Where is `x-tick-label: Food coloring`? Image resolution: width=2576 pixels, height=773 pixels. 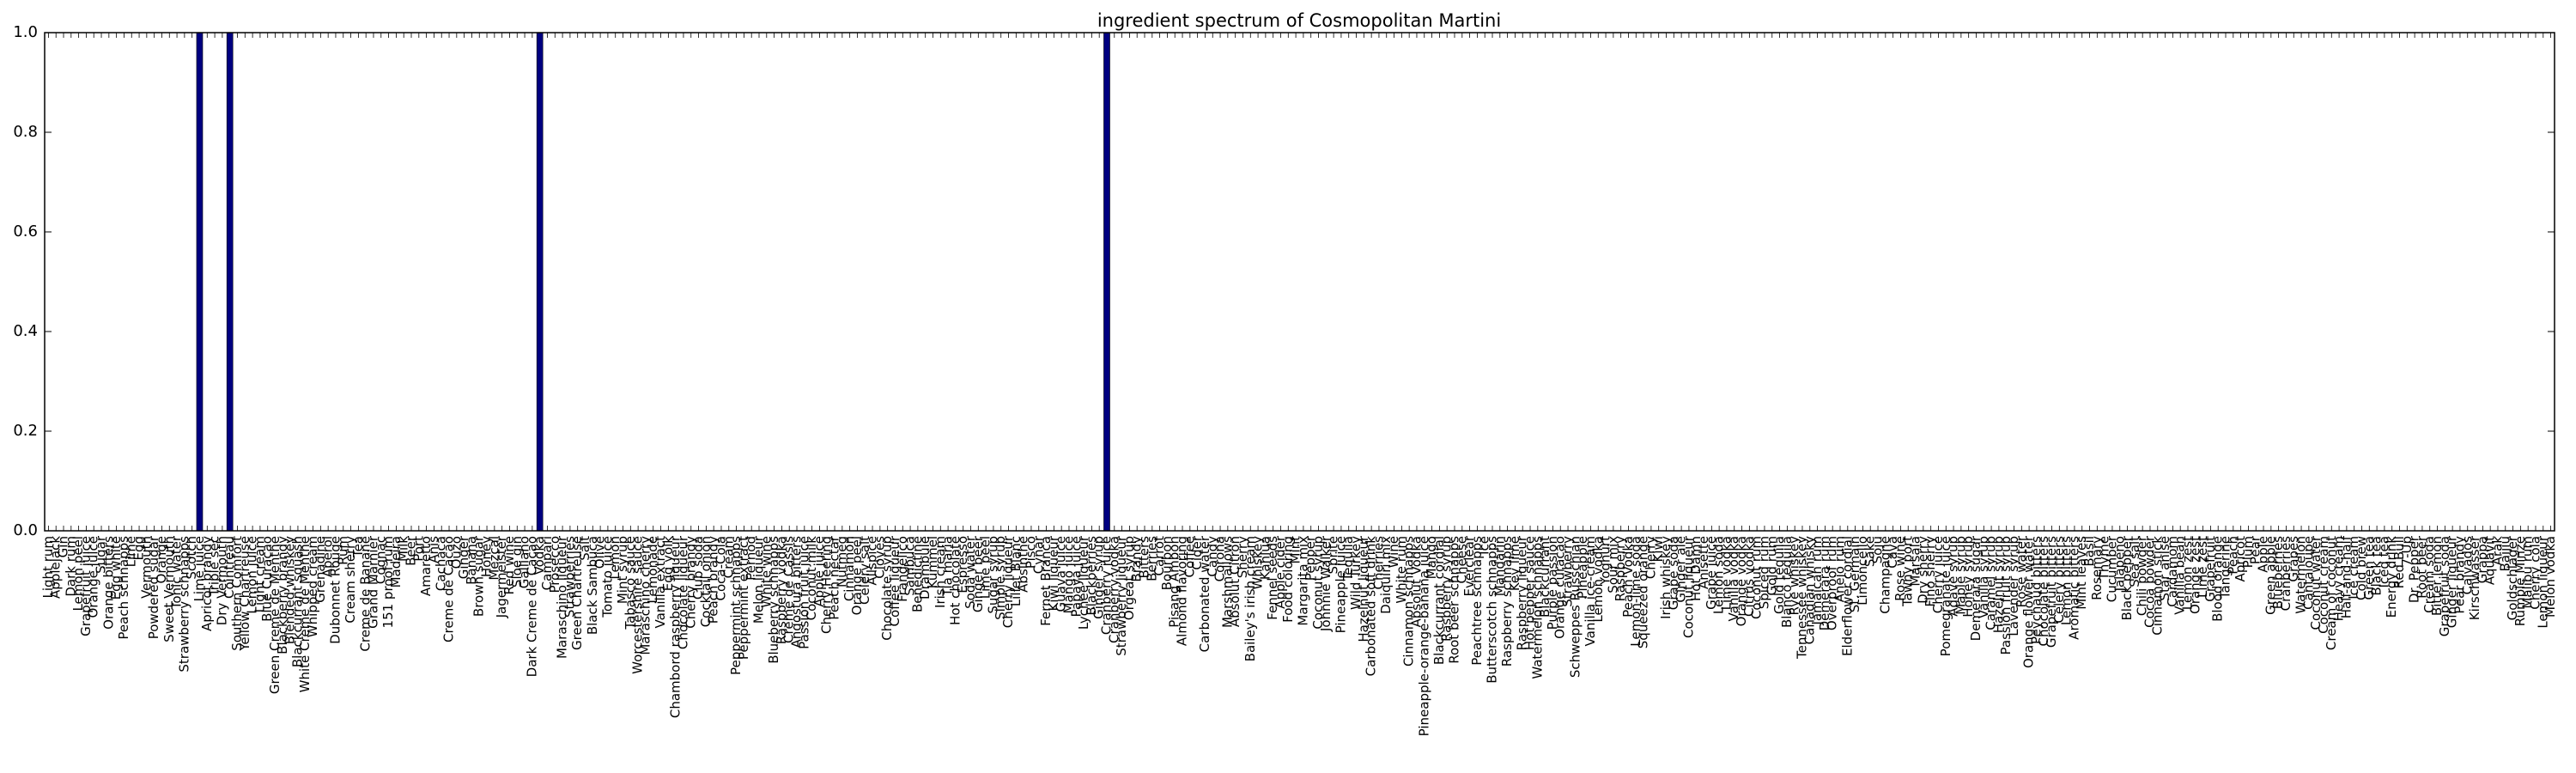 x-tick-label: Food coloring is located at coordinates (1288, 579).